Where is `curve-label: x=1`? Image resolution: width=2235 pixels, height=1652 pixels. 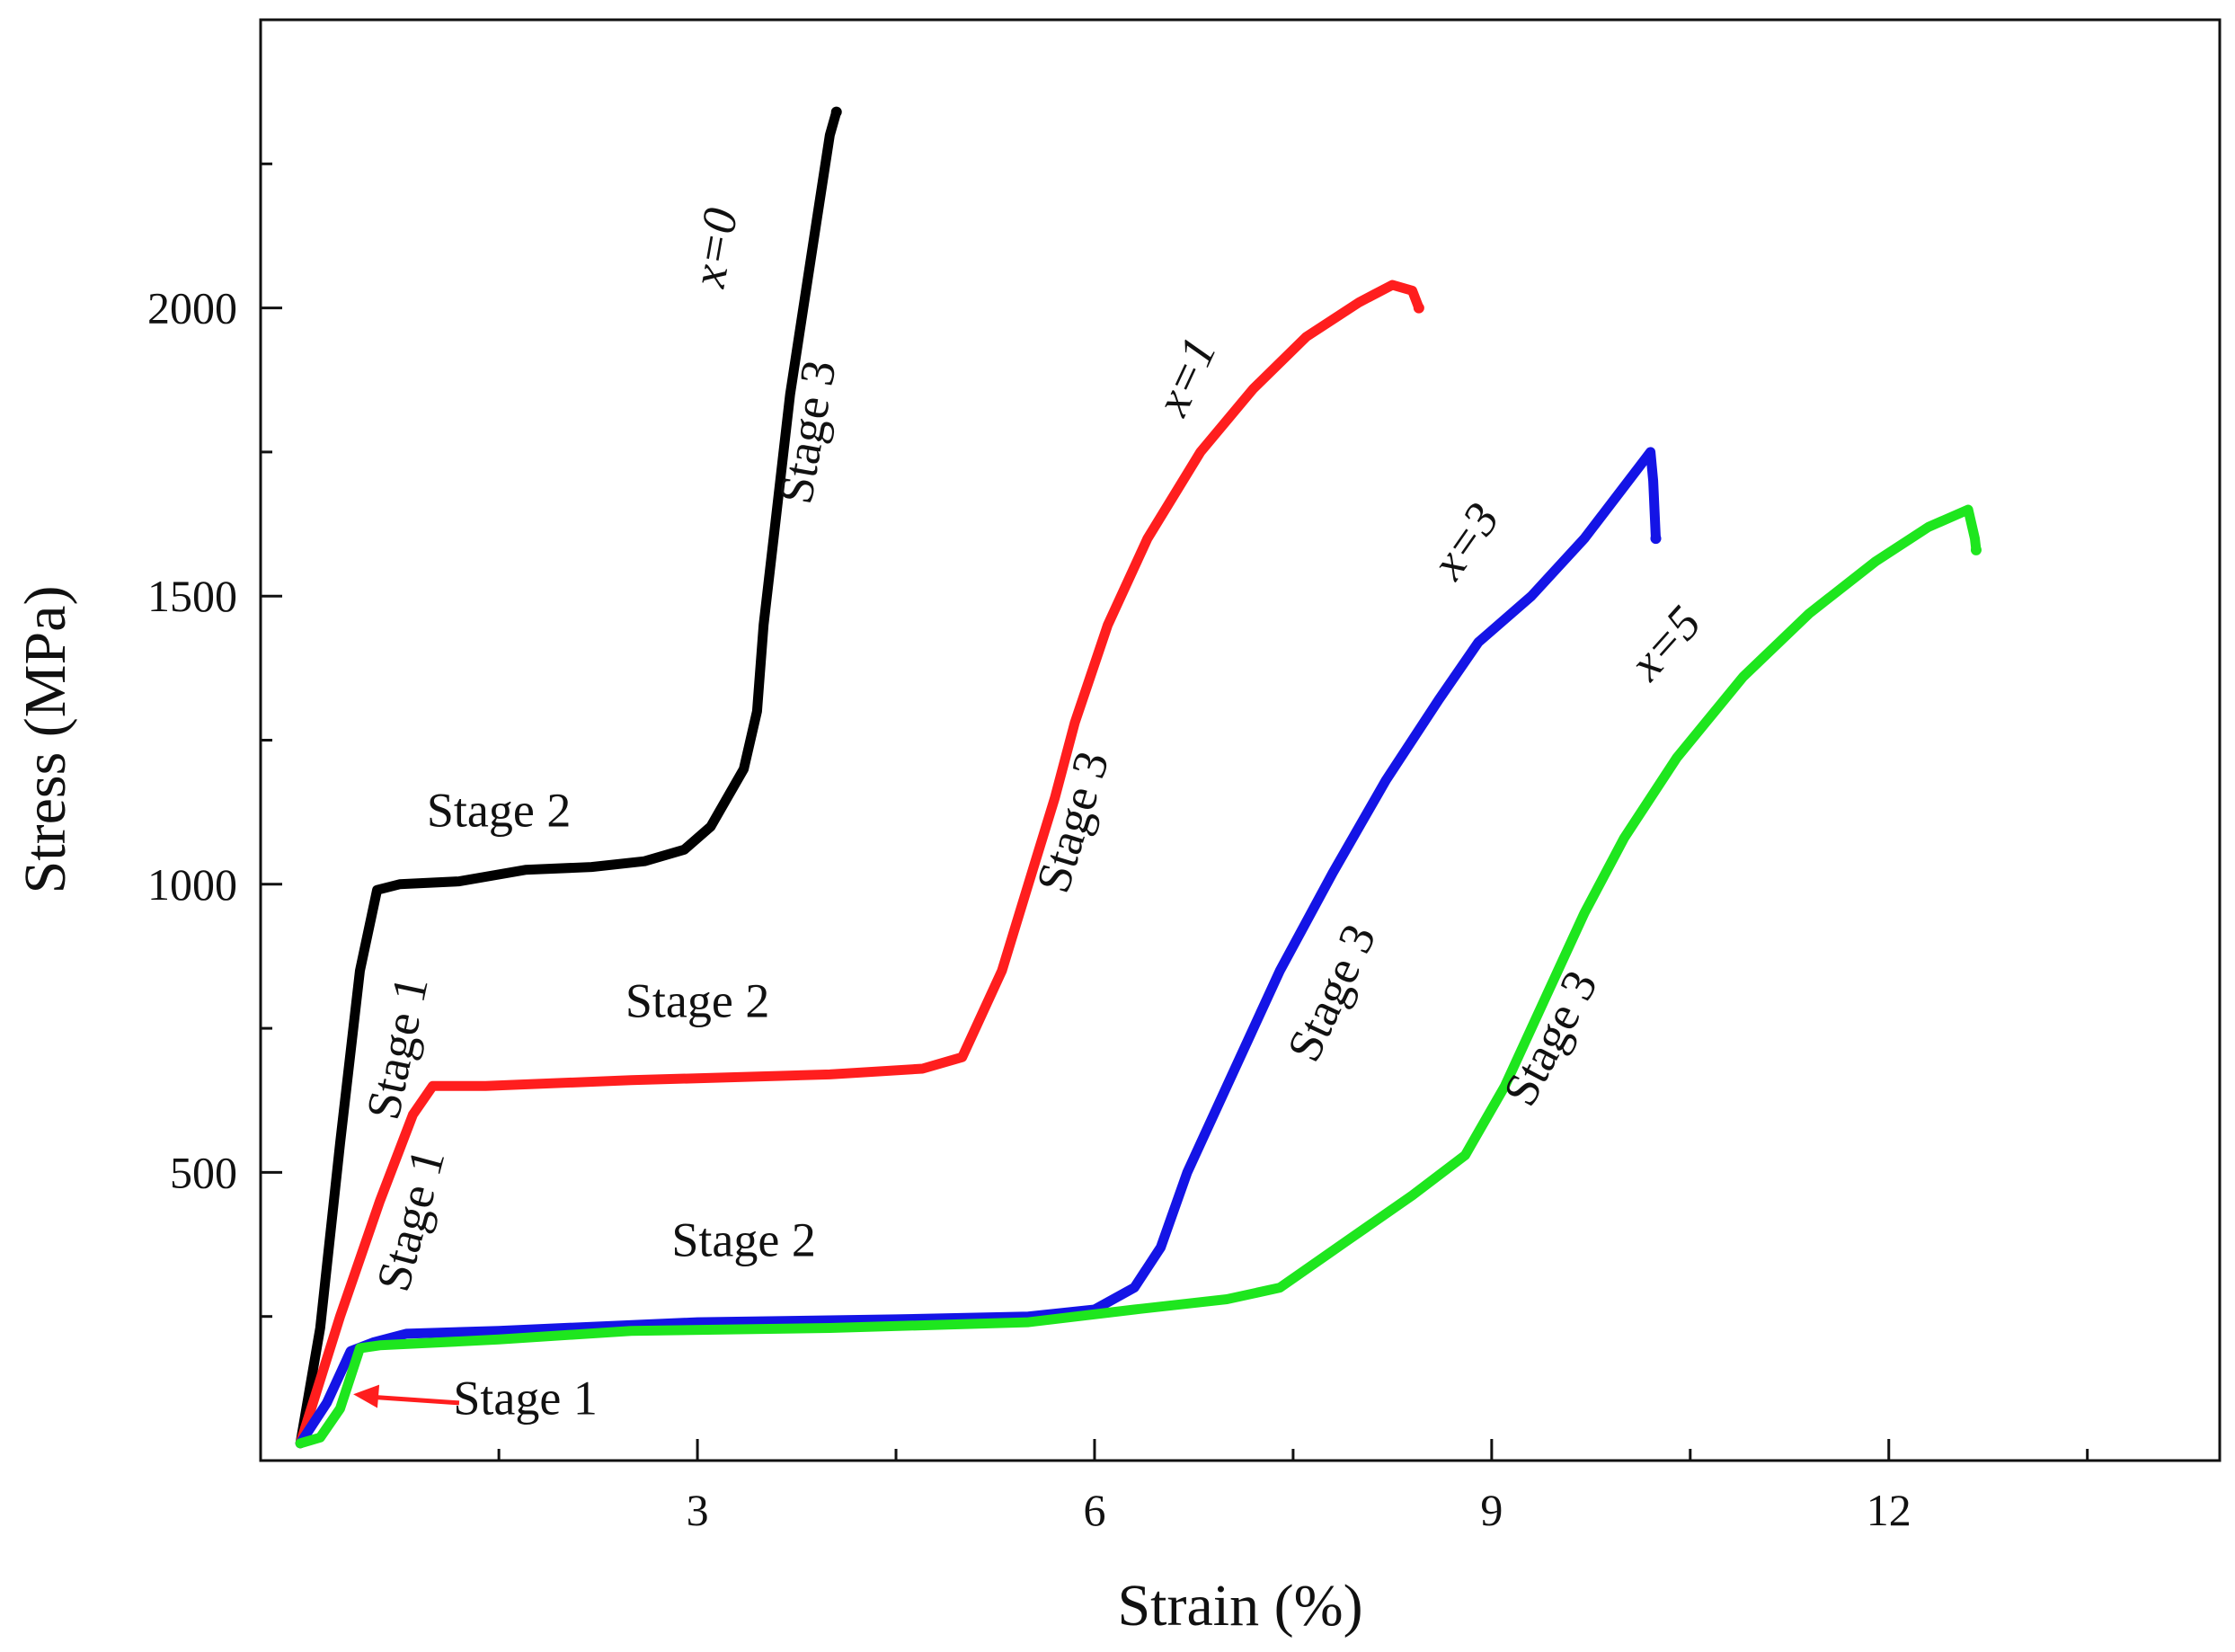 curve-label: x=1 is located at coordinates (1185, 376).